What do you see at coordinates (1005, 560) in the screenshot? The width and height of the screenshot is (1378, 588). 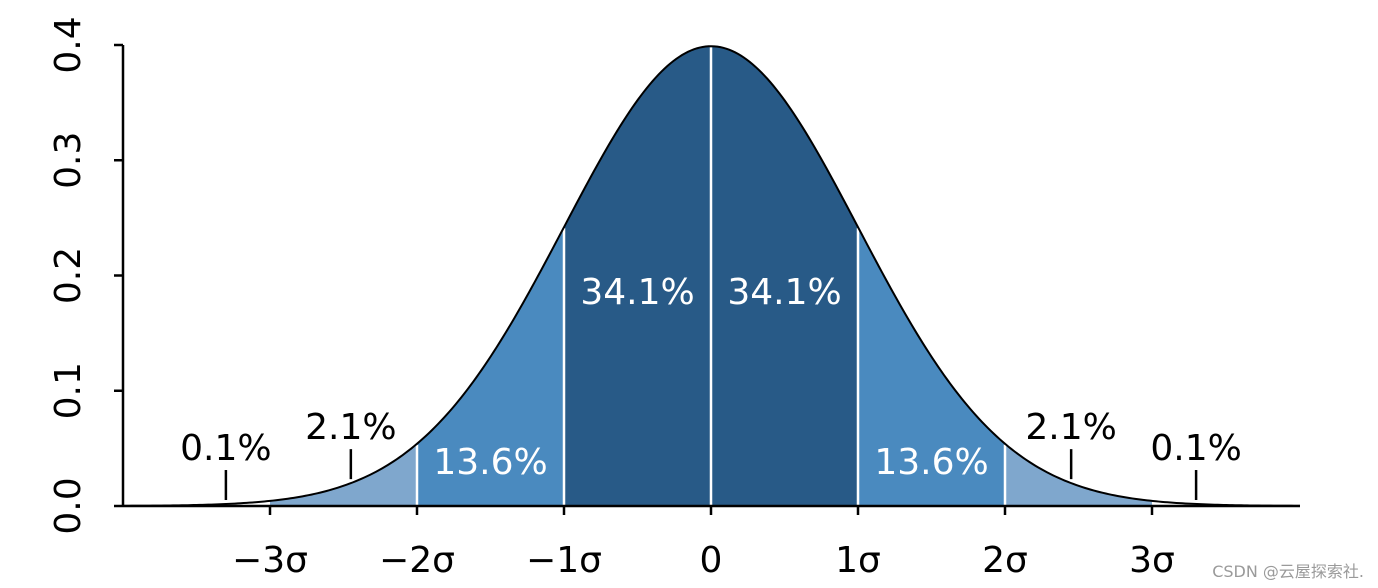 I see `x-tick-label: 2σ` at bounding box center [1005, 560].